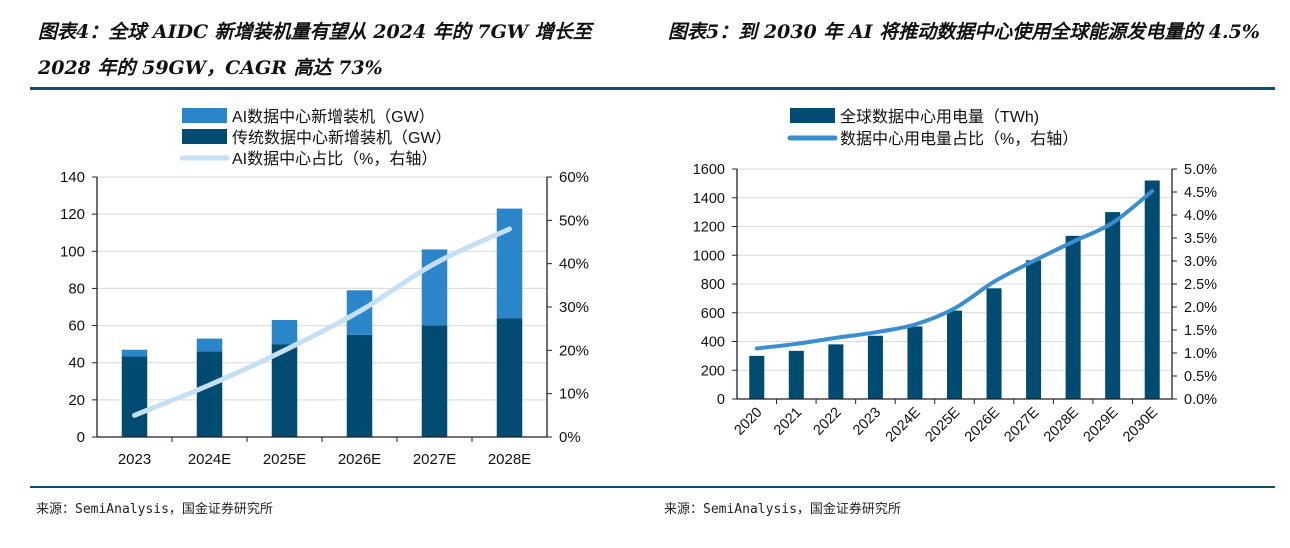 The width and height of the screenshot is (1290, 548). Describe the element at coordinates (342, 138) in the screenshot. I see `left-legend-label: 传统数据中心新增装机（GW）` at that location.